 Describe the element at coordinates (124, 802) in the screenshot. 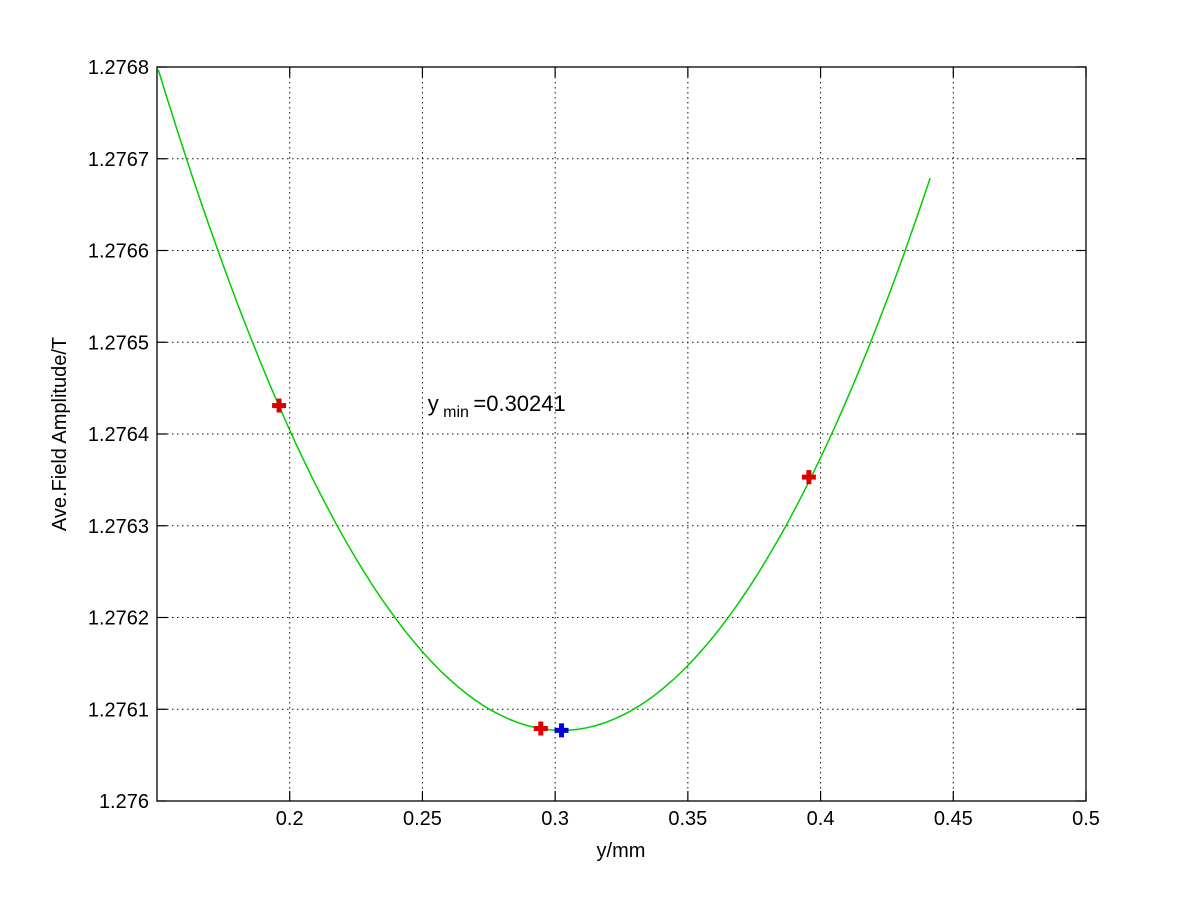

I see `y-tick-label: 1.276` at that location.